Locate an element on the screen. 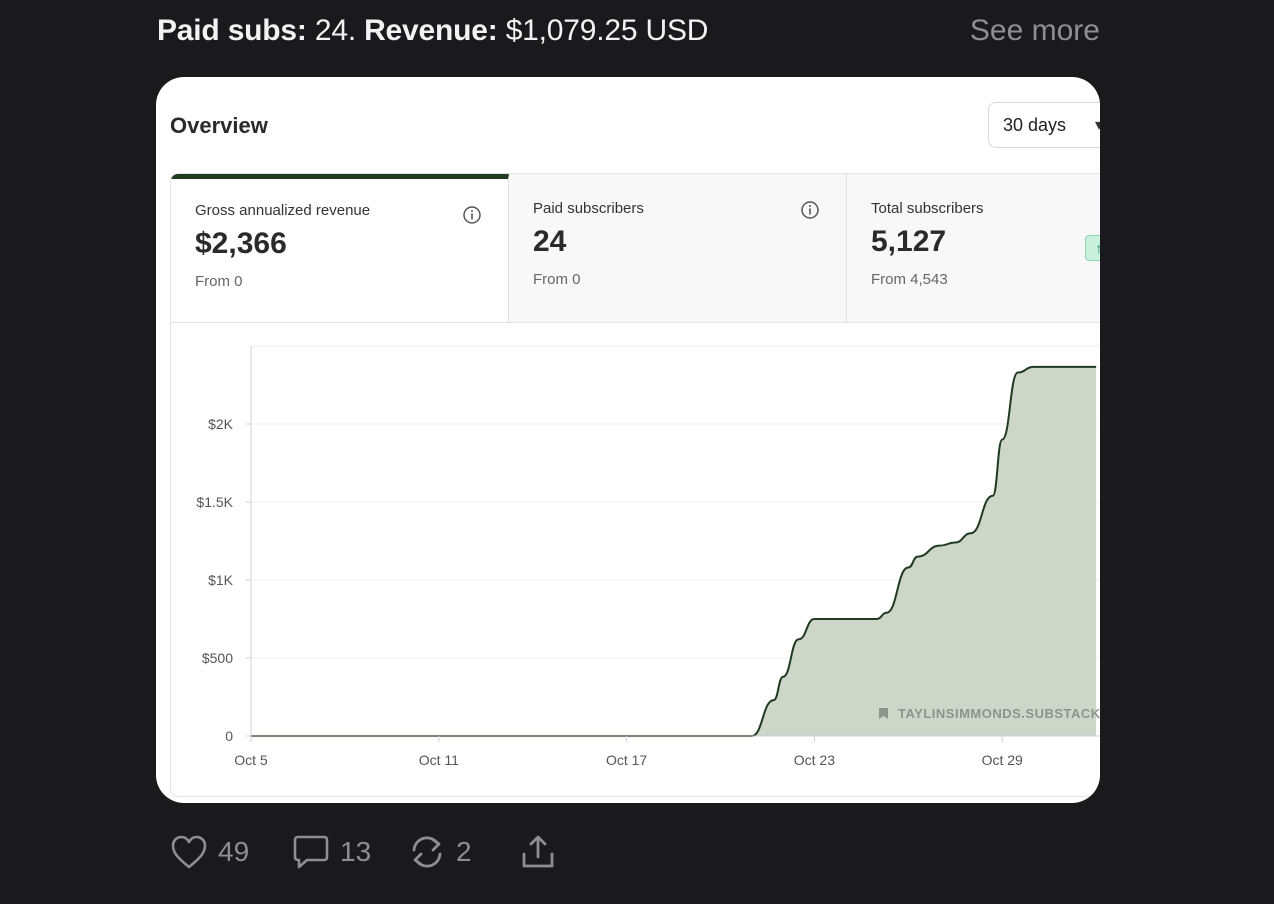 This screenshot has width=1274, height=904. revenue-label: Revenue: is located at coordinates (431, 30).